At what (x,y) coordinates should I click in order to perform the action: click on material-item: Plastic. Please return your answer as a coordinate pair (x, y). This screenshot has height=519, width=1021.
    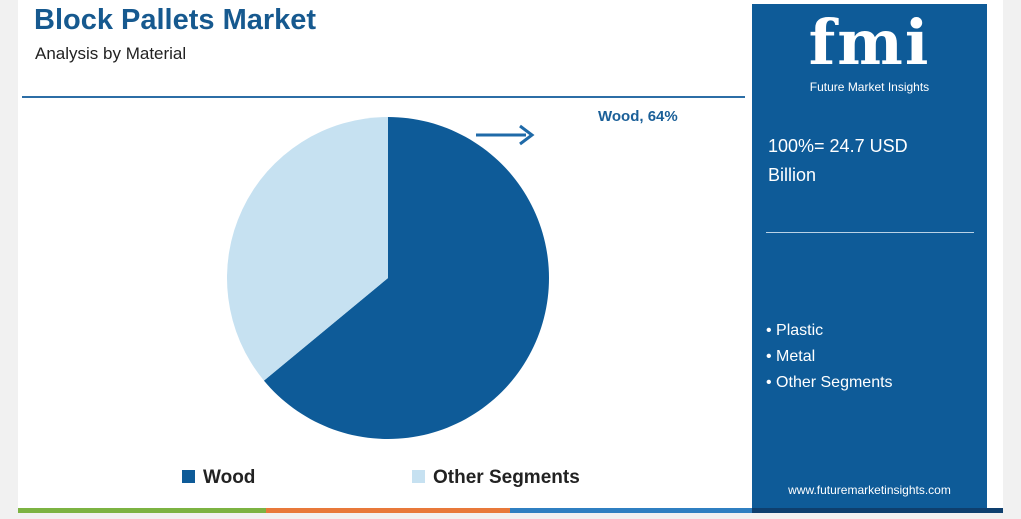
    Looking at the image, I should click on (829, 331).